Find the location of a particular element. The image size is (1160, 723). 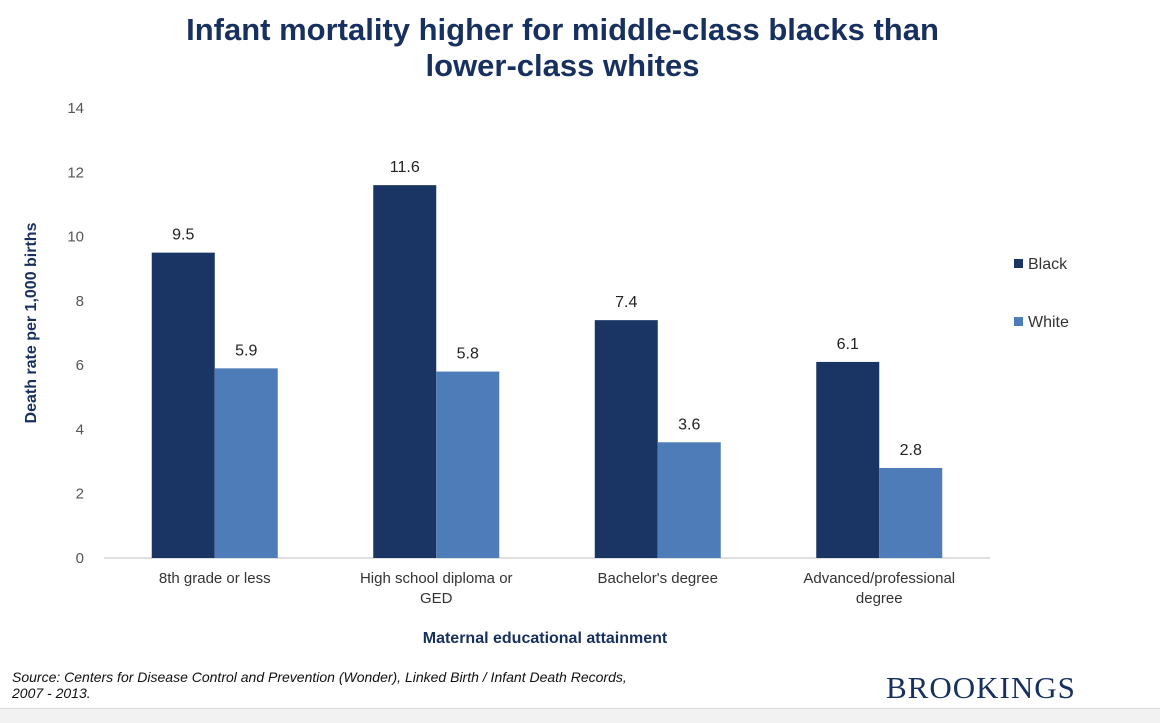

brookings-logo: BROOKINGS is located at coordinates (981, 687).